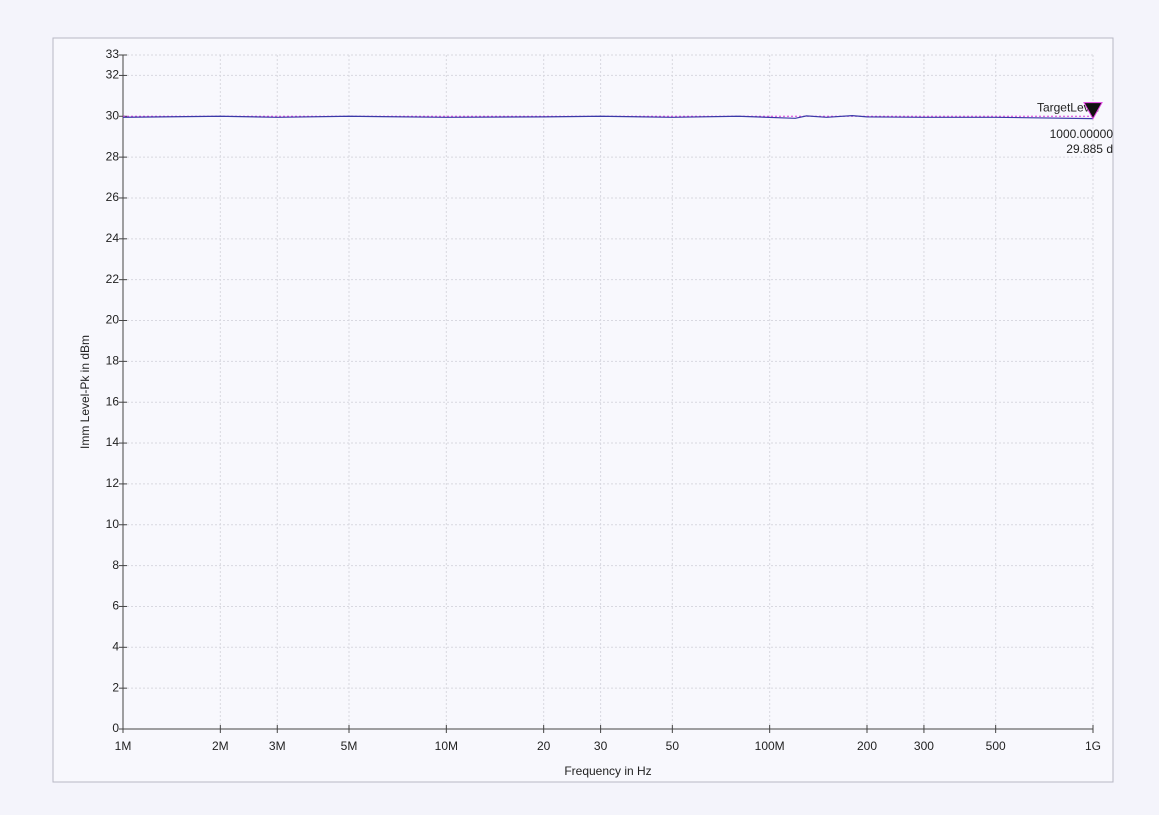 The image size is (1159, 815). I want to click on series-line, so click(608, 117).